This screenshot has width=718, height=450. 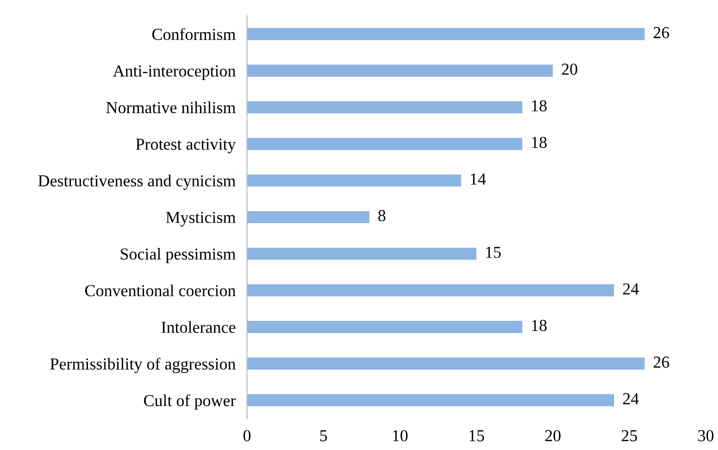 I want to click on x-tick-label: 30, so click(x=706, y=436).